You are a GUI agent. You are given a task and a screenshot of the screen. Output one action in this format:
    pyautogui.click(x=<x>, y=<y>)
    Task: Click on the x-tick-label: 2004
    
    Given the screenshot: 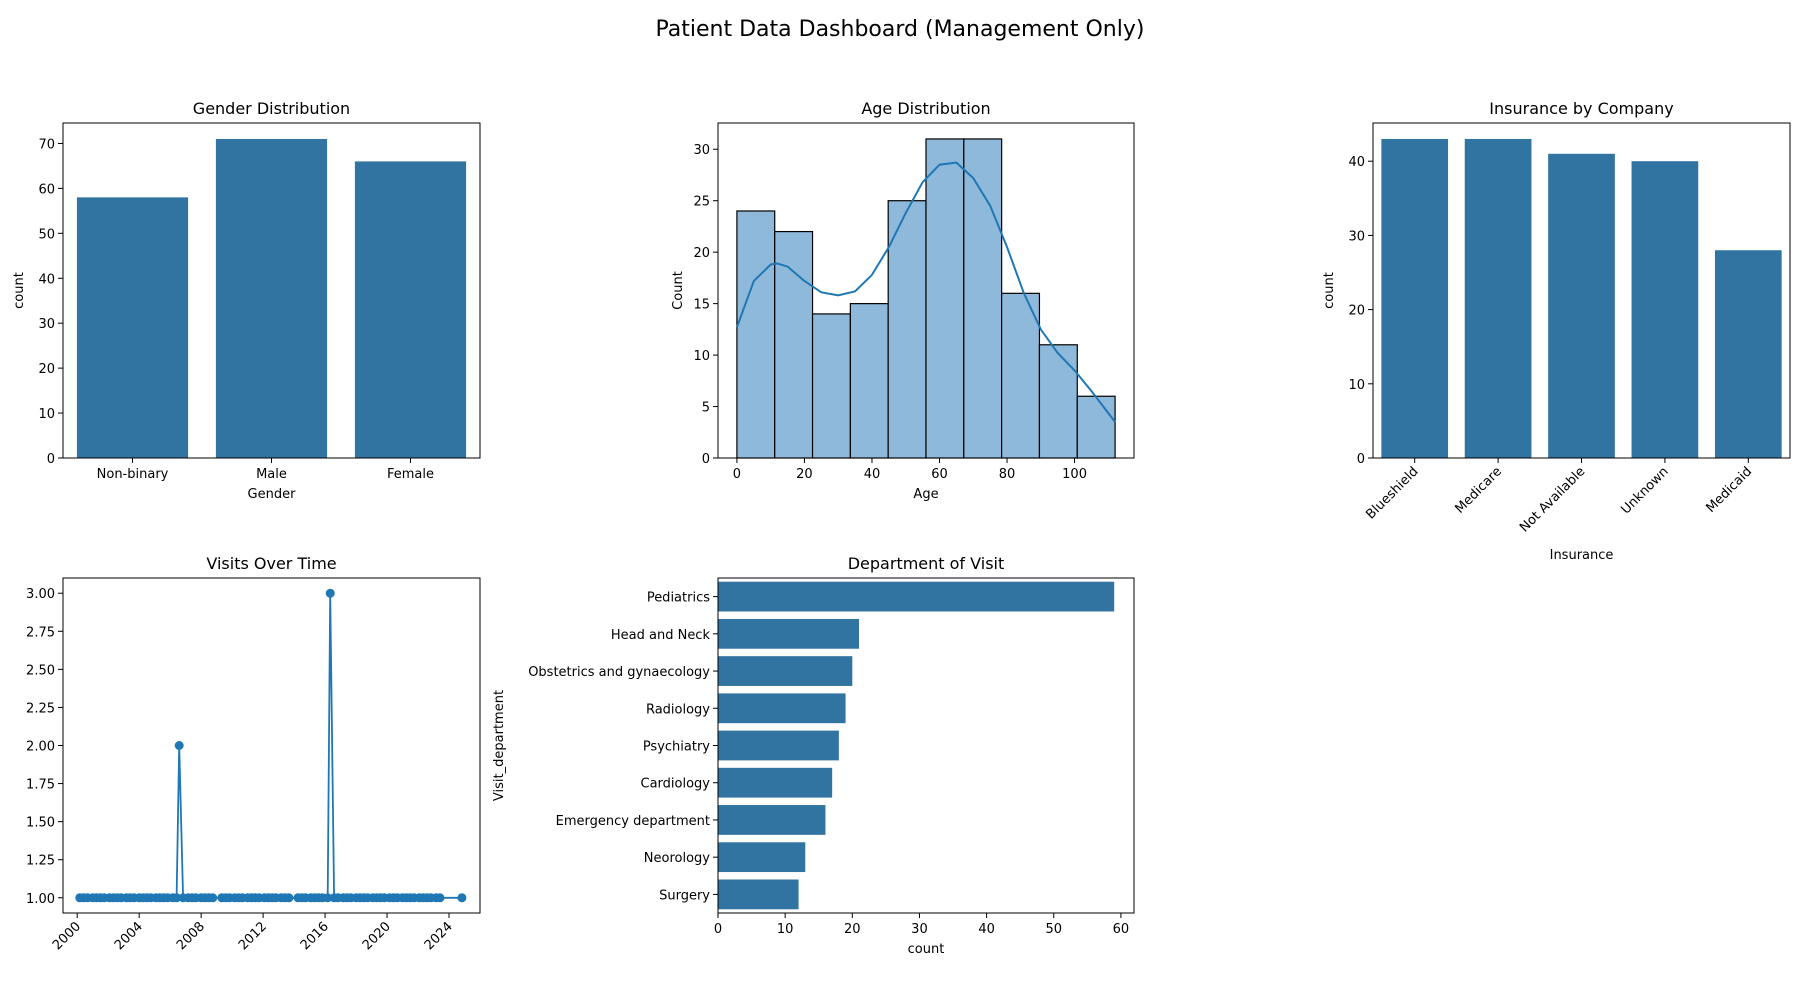 What is the action you would take?
    pyautogui.click(x=129, y=936)
    